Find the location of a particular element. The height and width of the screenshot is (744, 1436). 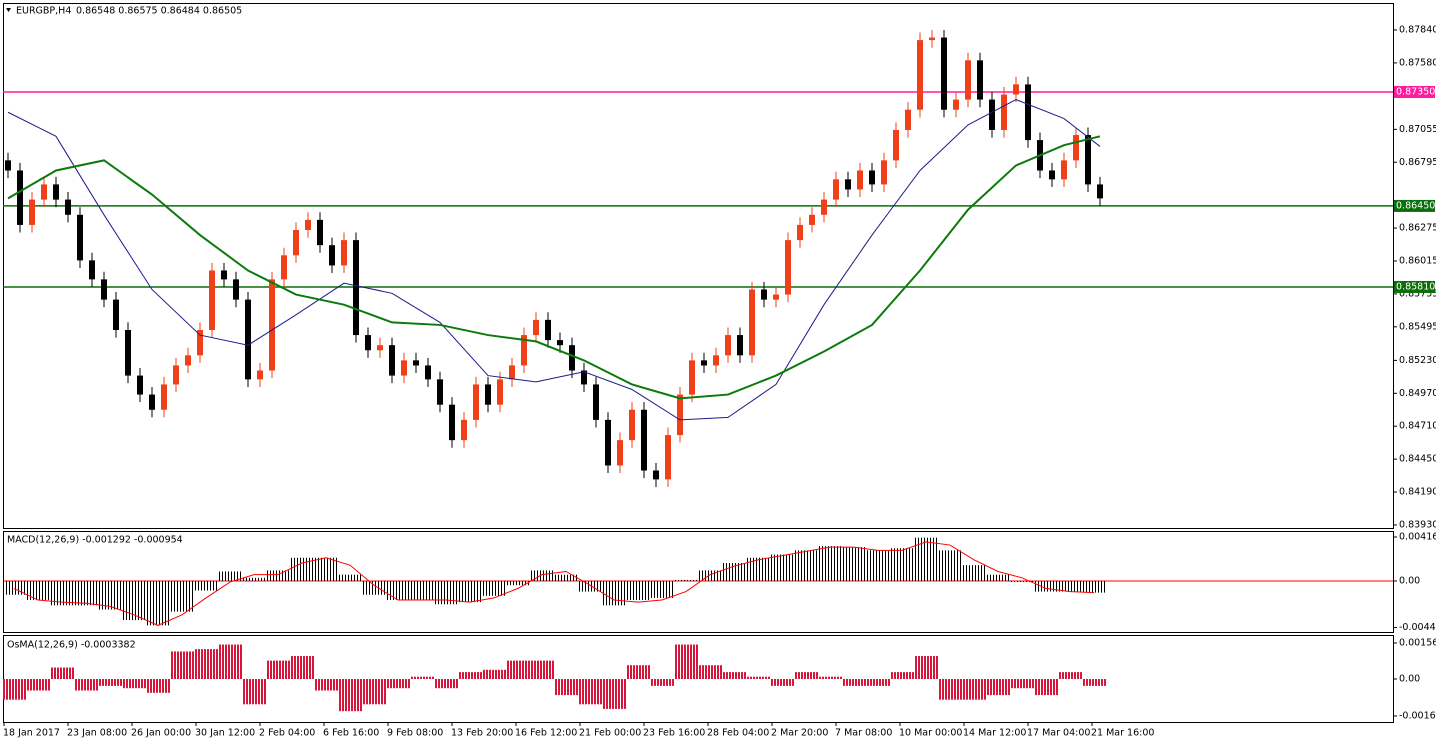

y-tick-label: 0.00 is located at coordinates (1409, 679).